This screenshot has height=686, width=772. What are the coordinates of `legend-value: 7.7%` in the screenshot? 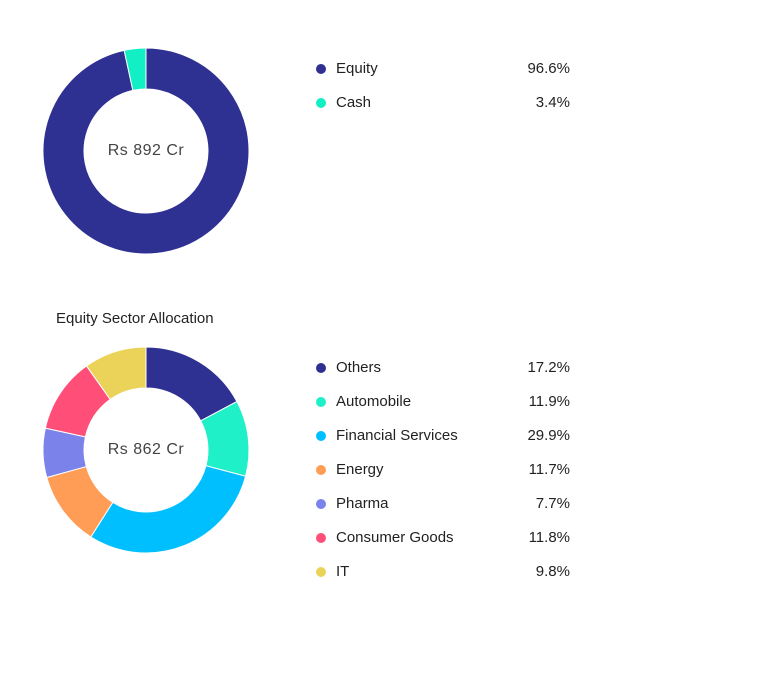 It's located at (553, 503).